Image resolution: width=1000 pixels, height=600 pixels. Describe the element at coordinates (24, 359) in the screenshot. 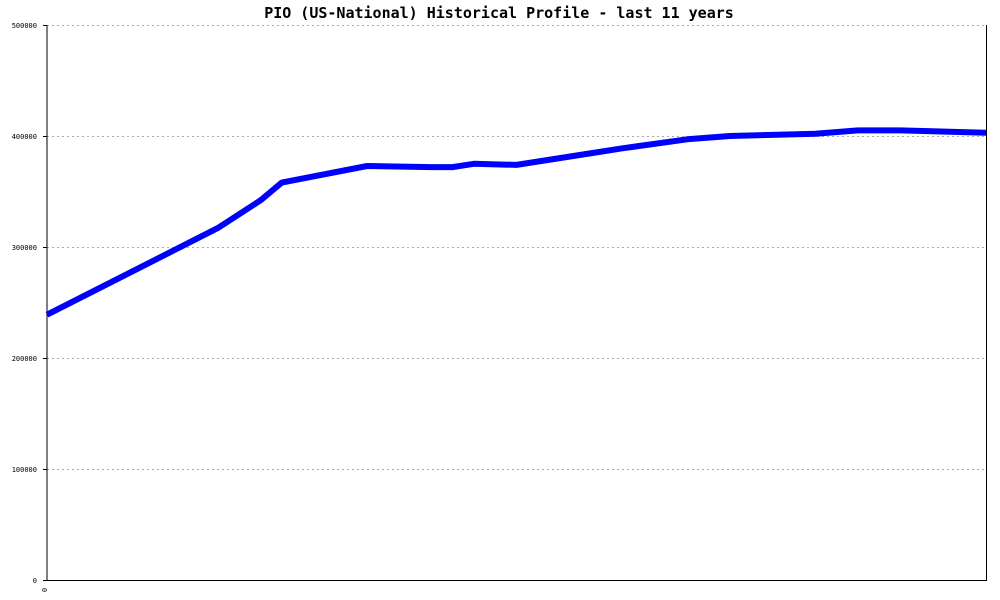

I see `y-tick-label: 200000` at that location.